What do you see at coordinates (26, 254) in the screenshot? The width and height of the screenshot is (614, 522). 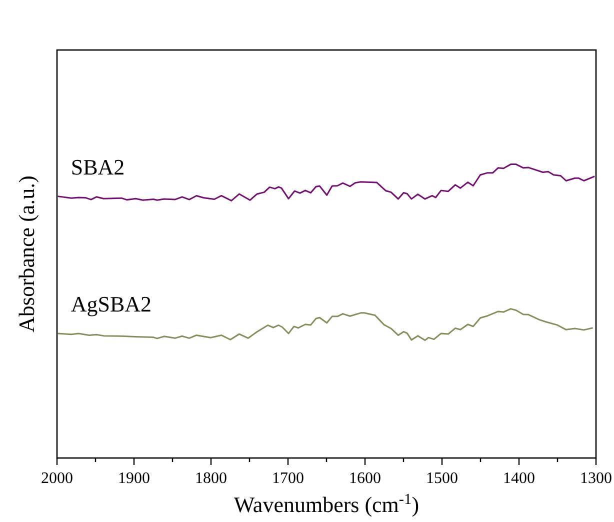 I see `y-axis-title: Absorbance (a.u.)` at bounding box center [26, 254].